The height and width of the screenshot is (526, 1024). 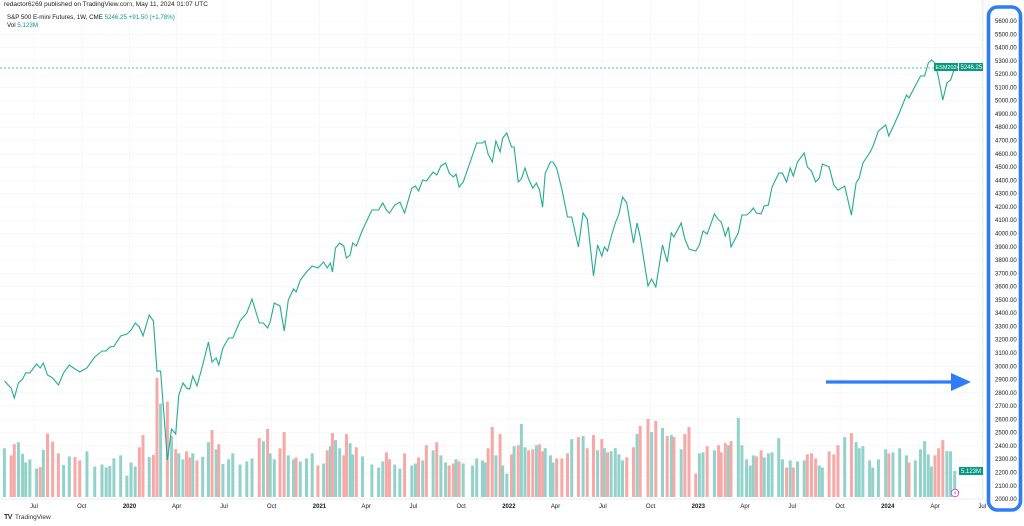 What do you see at coordinates (1006, 22) in the screenshot?
I see `price-tick-label: 5600.00` at bounding box center [1006, 22].